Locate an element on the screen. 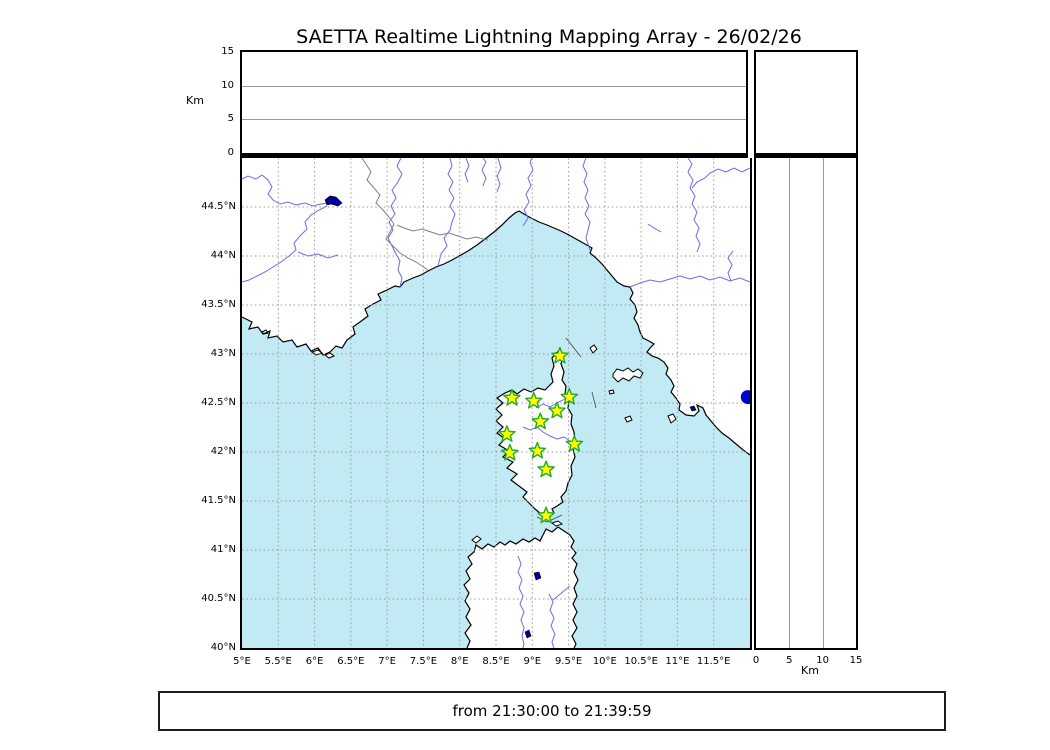 This screenshot has width=1050, height=750. longitude-tick-label: 7°E is located at coordinates (387, 661).